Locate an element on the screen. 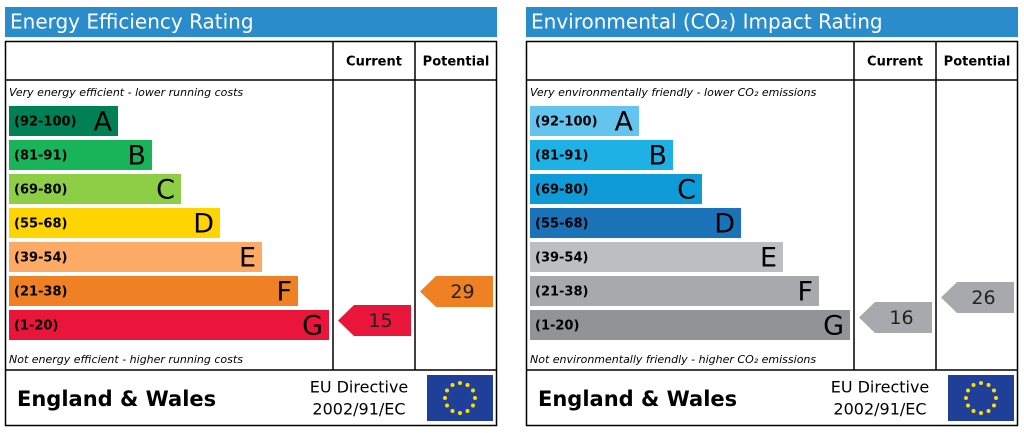  panel-title: Environmental (CO₂) Impact Rating is located at coordinates (707, 22).